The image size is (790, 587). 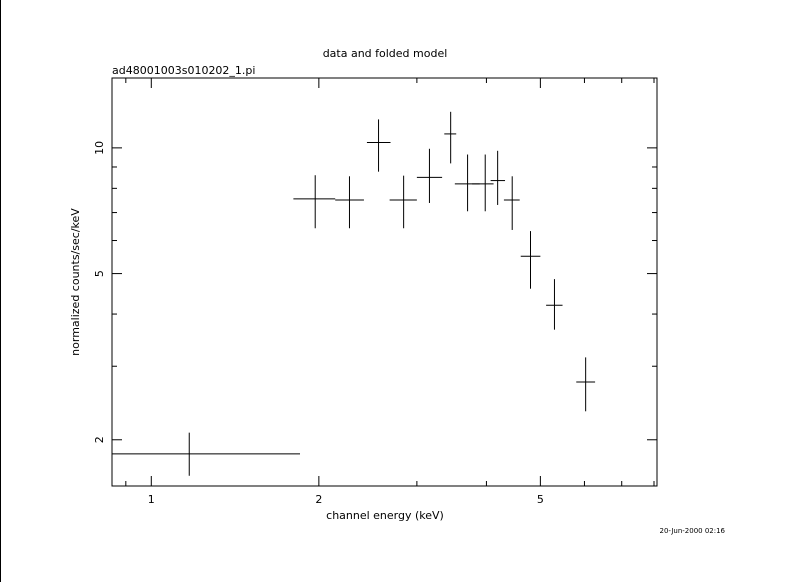 I want to click on chart-title: data and folded model, so click(x=385, y=53).